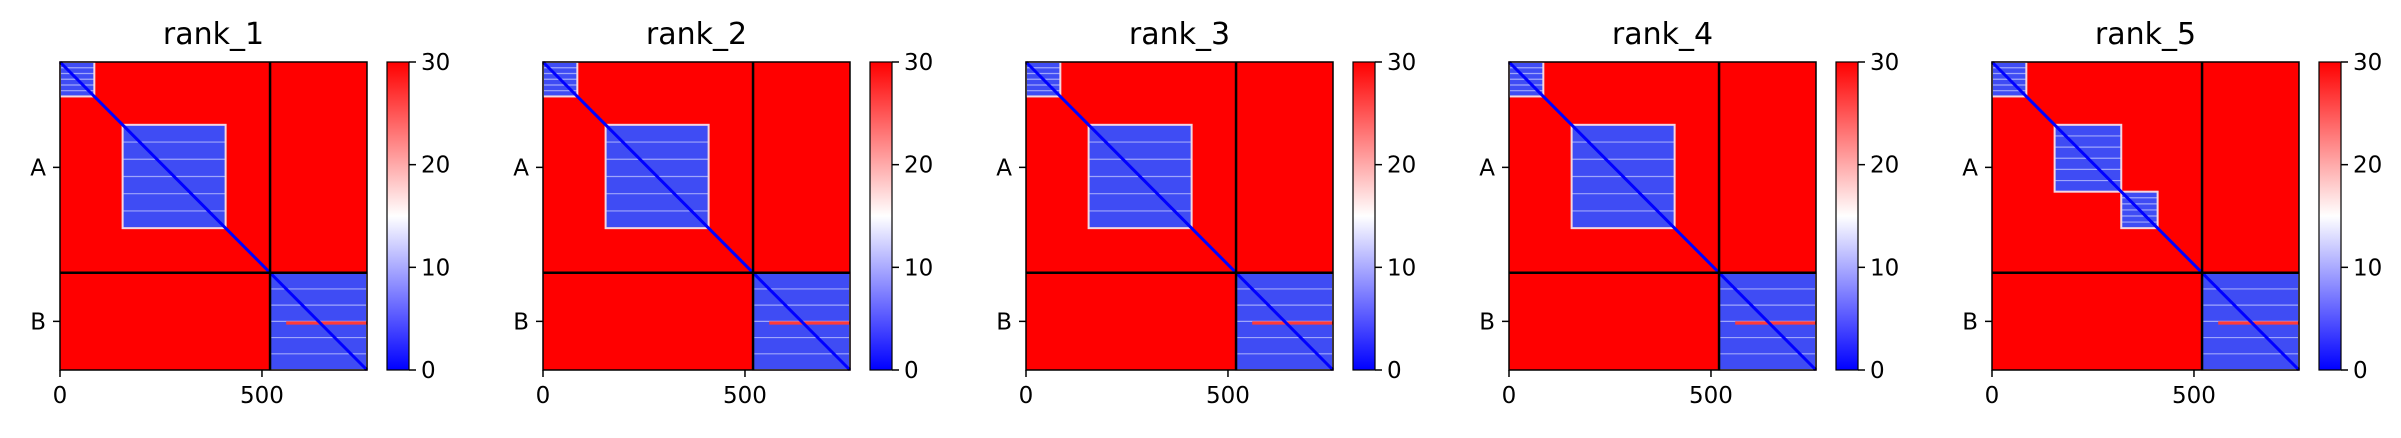 The height and width of the screenshot is (438, 2401). Describe the element at coordinates (1662, 34) in the screenshot. I see `panel-title: rank_4` at that location.